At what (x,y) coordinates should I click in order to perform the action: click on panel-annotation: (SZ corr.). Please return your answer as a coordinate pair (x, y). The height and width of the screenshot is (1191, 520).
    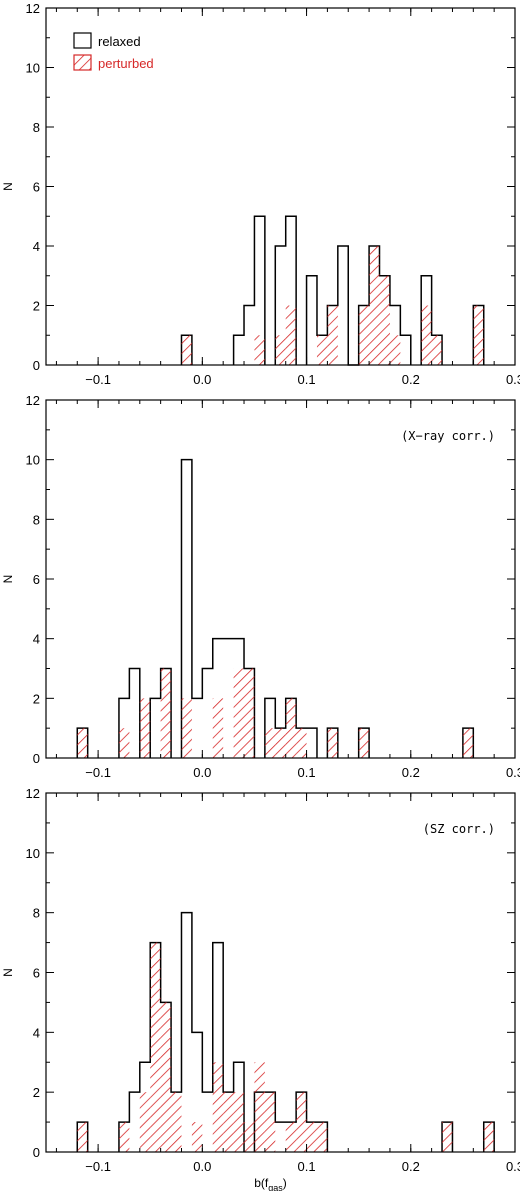
    Looking at the image, I should click on (459, 829).